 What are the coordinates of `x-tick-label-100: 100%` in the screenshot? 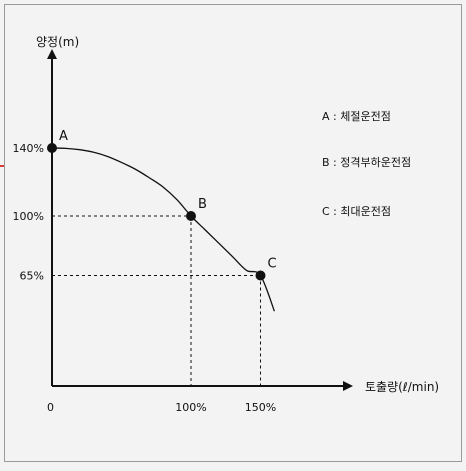 It's located at (190, 407).